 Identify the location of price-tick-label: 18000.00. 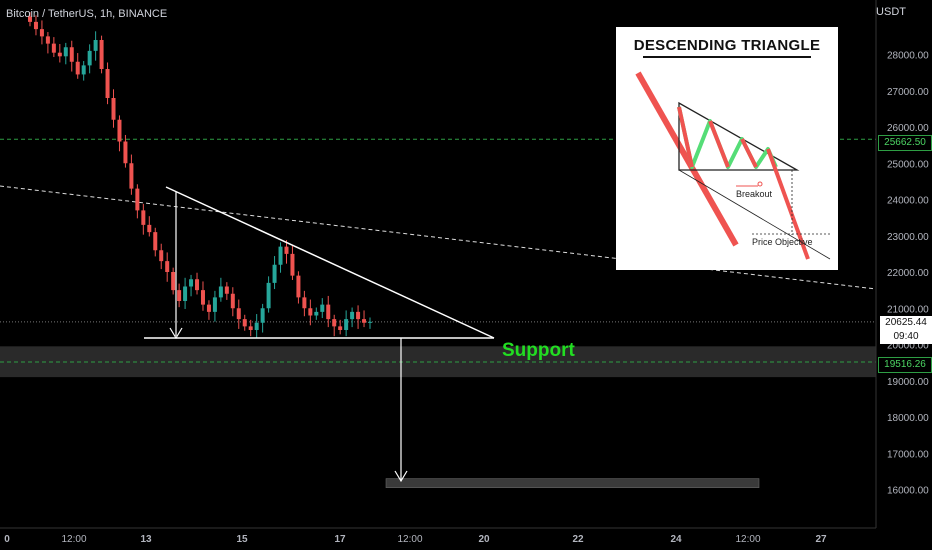
(908, 418).